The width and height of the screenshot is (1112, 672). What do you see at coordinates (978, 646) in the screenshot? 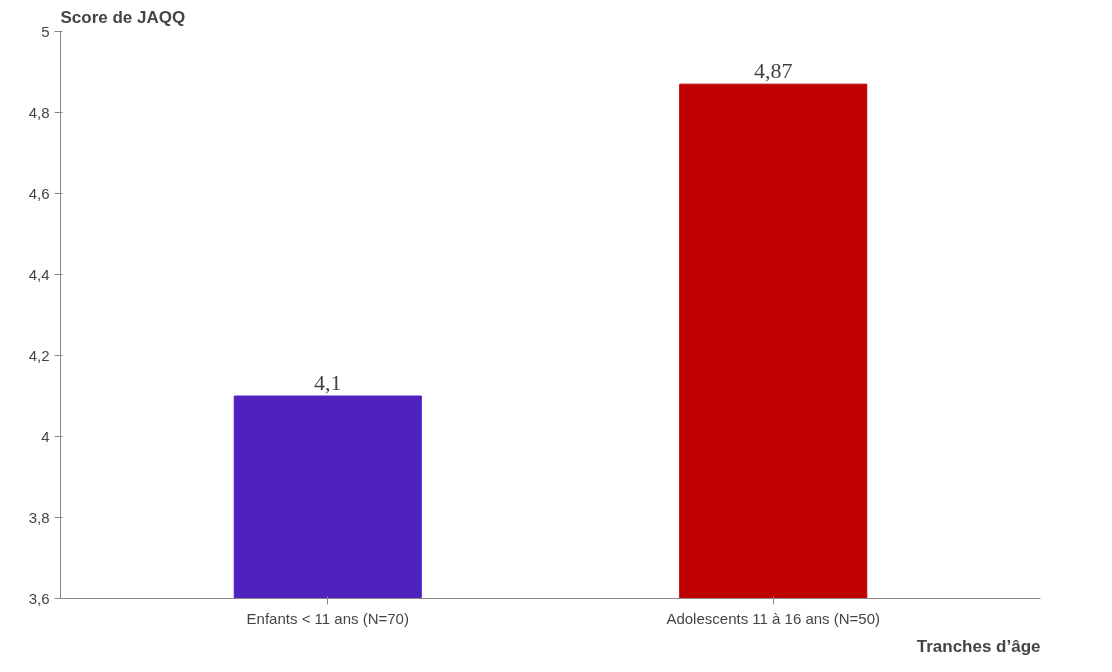
I see `x-axis-title: Tranches d’âge` at bounding box center [978, 646].